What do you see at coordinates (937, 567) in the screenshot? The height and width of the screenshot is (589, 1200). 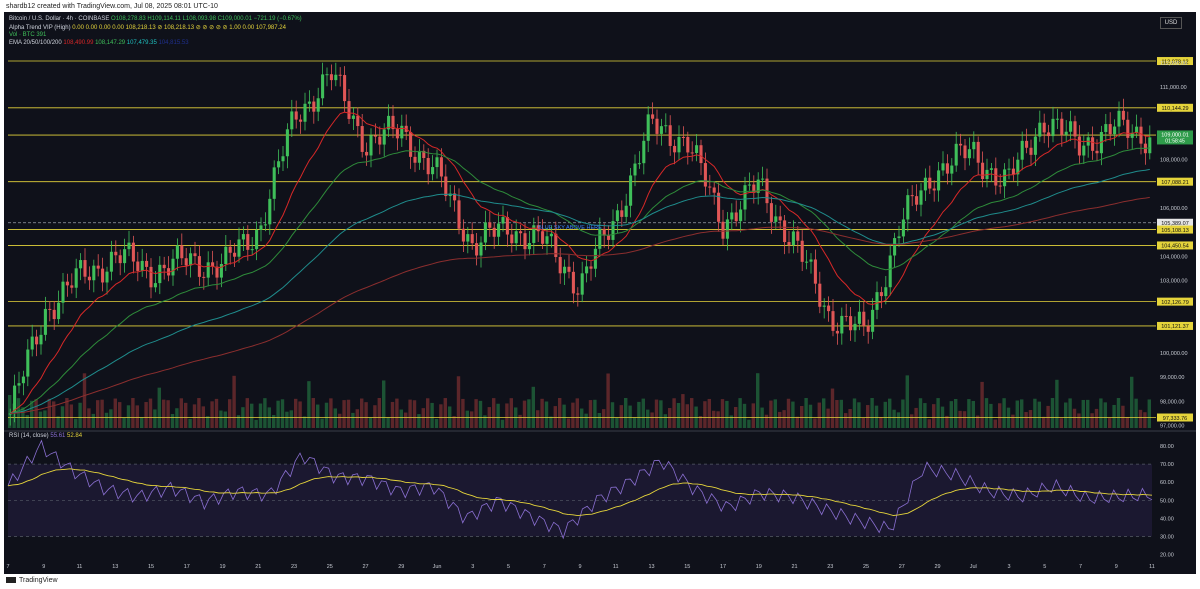 I see `x-axis-tick: 29` at bounding box center [937, 567].